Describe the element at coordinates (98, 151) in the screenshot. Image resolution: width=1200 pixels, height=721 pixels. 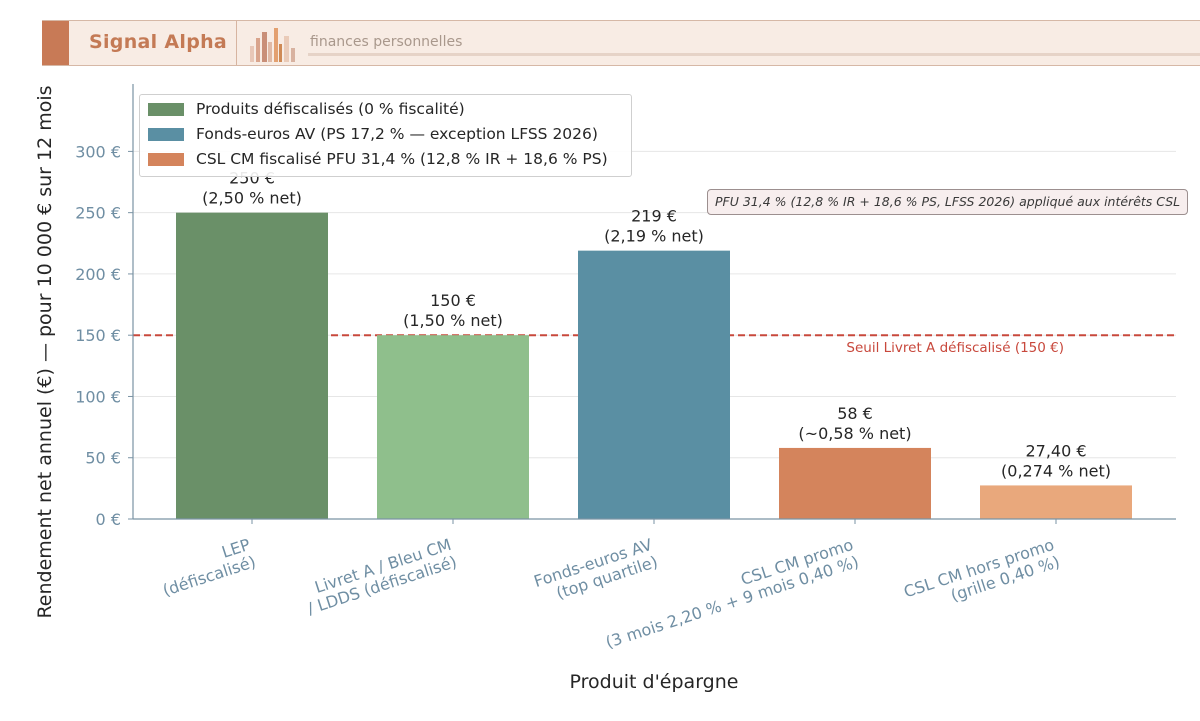
I see `y-tick-label: 300 €` at that location.